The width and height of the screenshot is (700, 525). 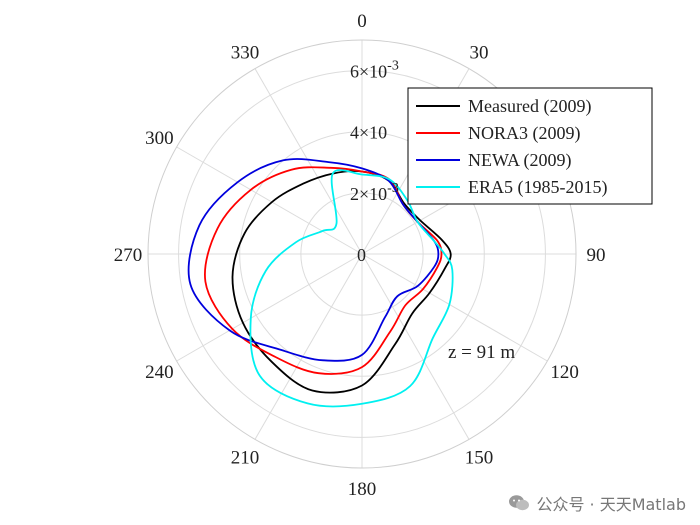 What do you see at coordinates (529, 106) in the screenshot?
I see `legend-label-0: Measured (2009)` at bounding box center [529, 106].